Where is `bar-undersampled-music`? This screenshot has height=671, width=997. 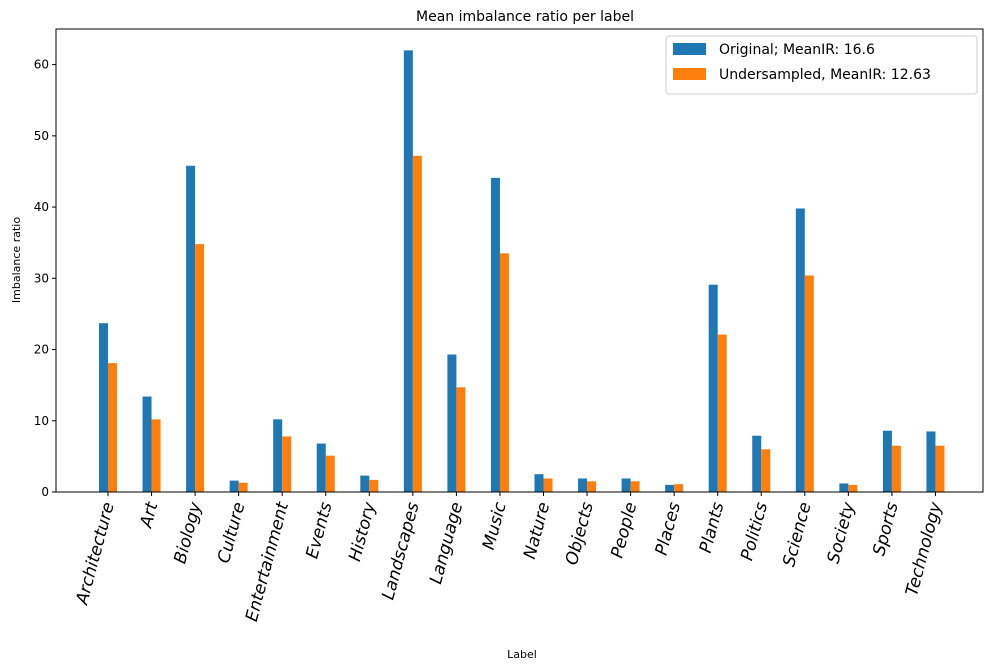
bar-undersampled-music is located at coordinates (504, 372).